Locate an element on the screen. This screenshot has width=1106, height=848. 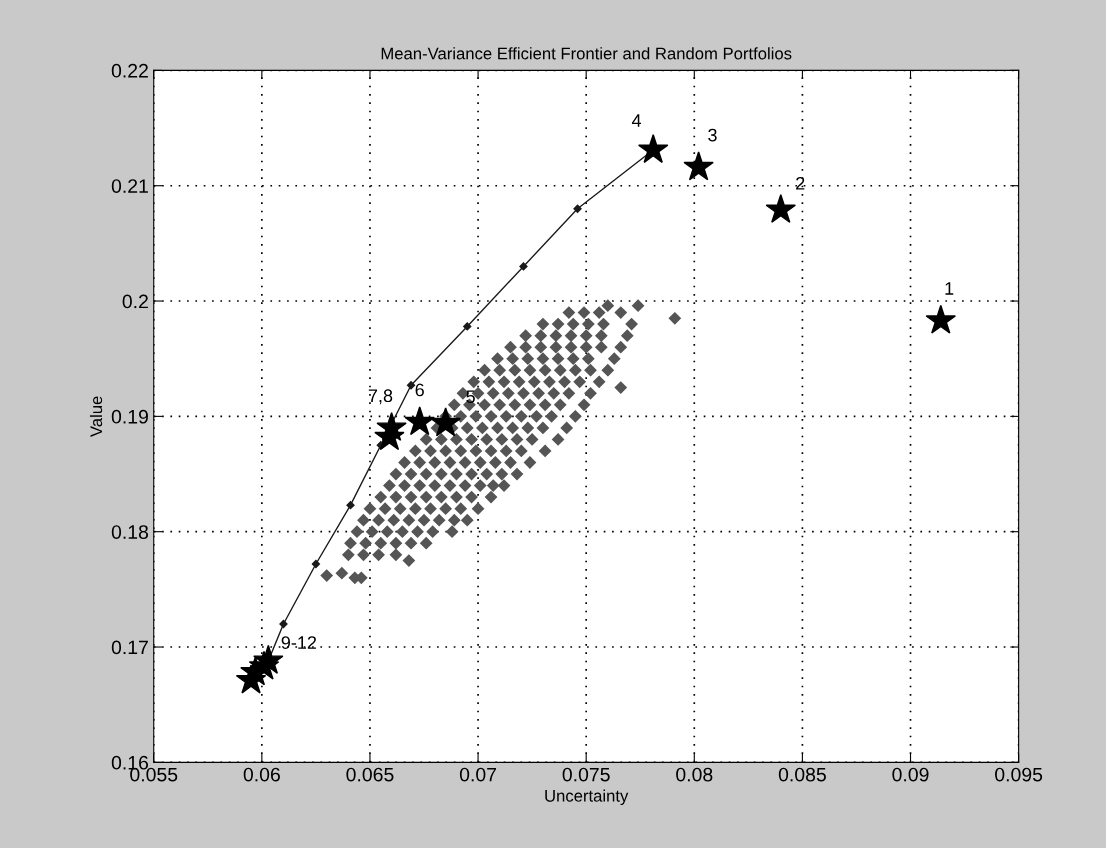
annotation: 7,8 is located at coordinates (380, 397).